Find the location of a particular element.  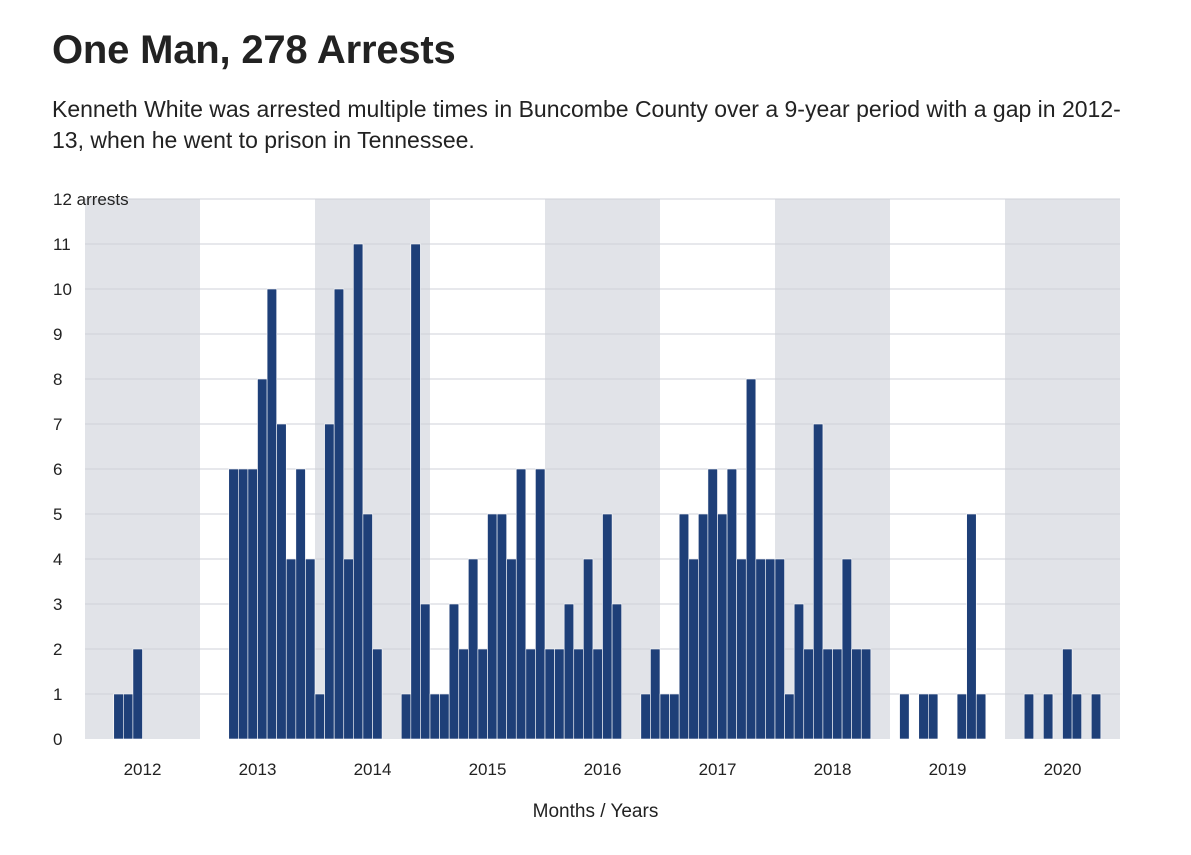

x-tick-label-2017: 2017 is located at coordinates (718, 769).